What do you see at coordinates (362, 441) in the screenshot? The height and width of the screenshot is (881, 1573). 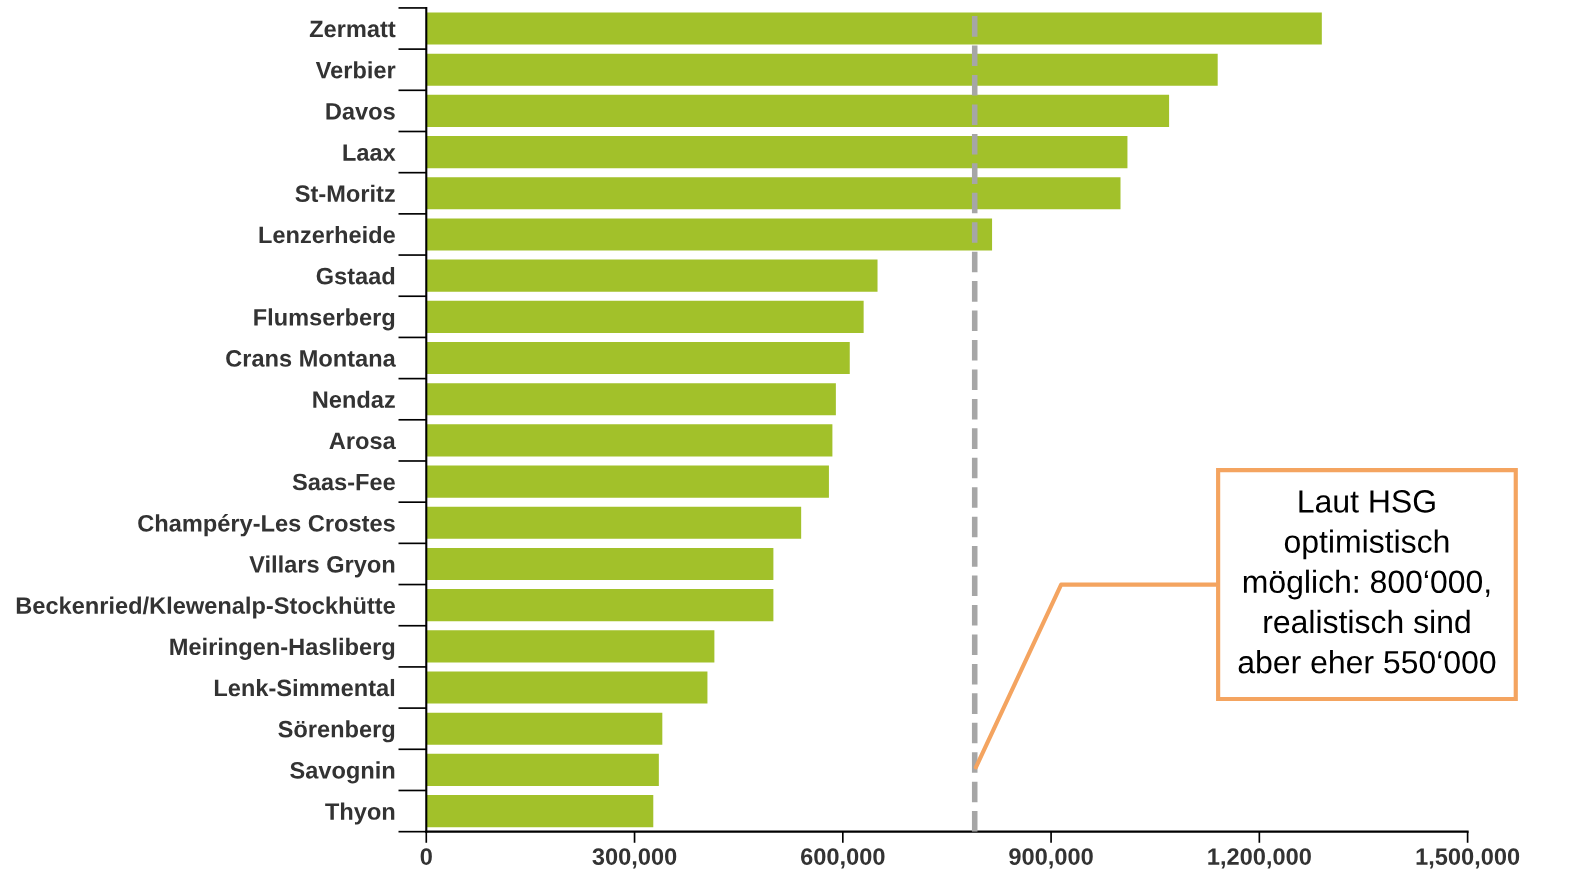 I see `y-tick-label: Arosa` at bounding box center [362, 441].